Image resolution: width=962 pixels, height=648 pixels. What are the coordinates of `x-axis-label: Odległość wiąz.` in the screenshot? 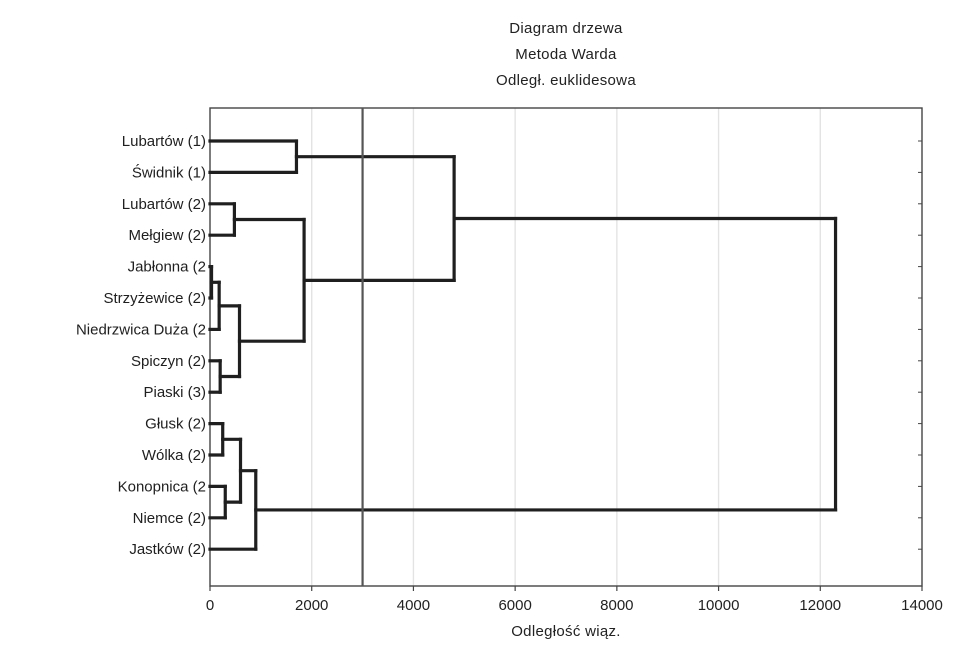 It's located at (566, 631).